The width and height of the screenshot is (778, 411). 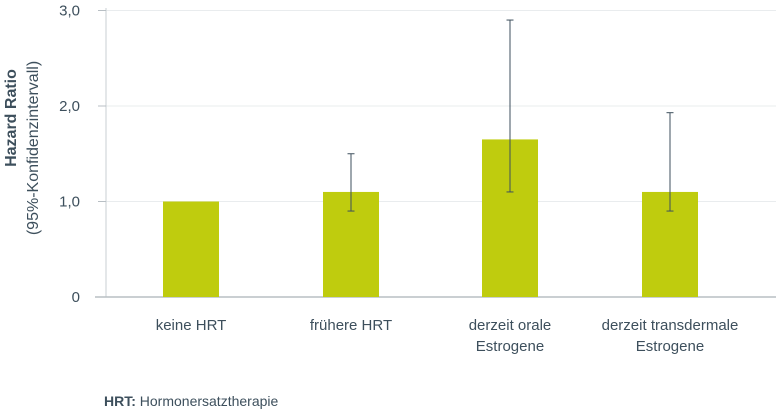 What do you see at coordinates (11, 118) in the screenshot?
I see `y-axis-label: Hazard Ratio` at bounding box center [11, 118].